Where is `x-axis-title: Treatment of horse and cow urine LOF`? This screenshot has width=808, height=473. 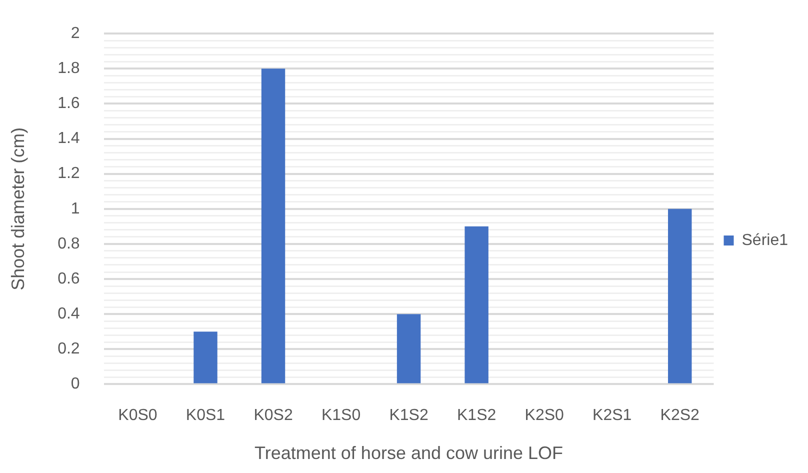 x-axis-title: Treatment of horse and cow urine LOF is located at coordinates (409, 453).